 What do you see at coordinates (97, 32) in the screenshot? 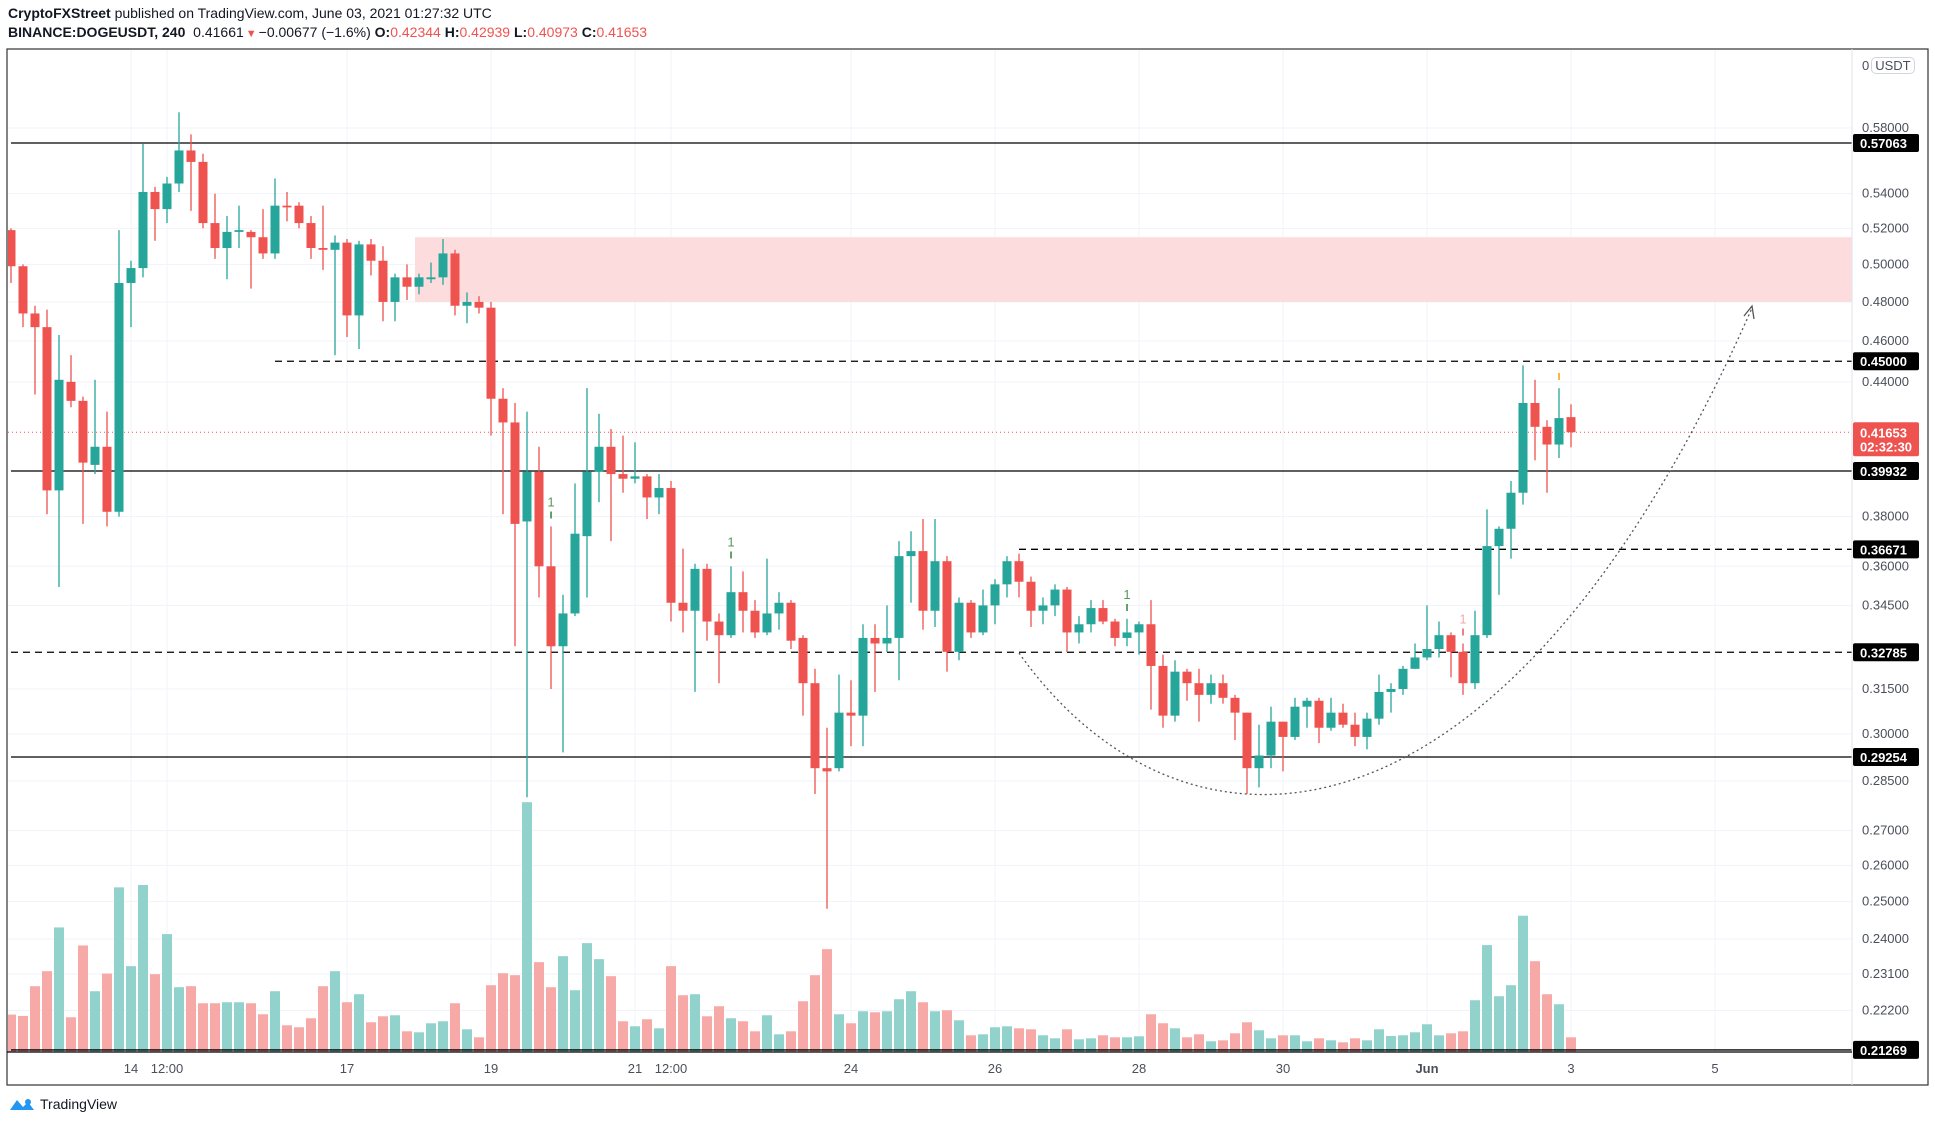
I see `symbol-label: BINANCE:DOGEUSDT, 240` at bounding box center [97, 32].